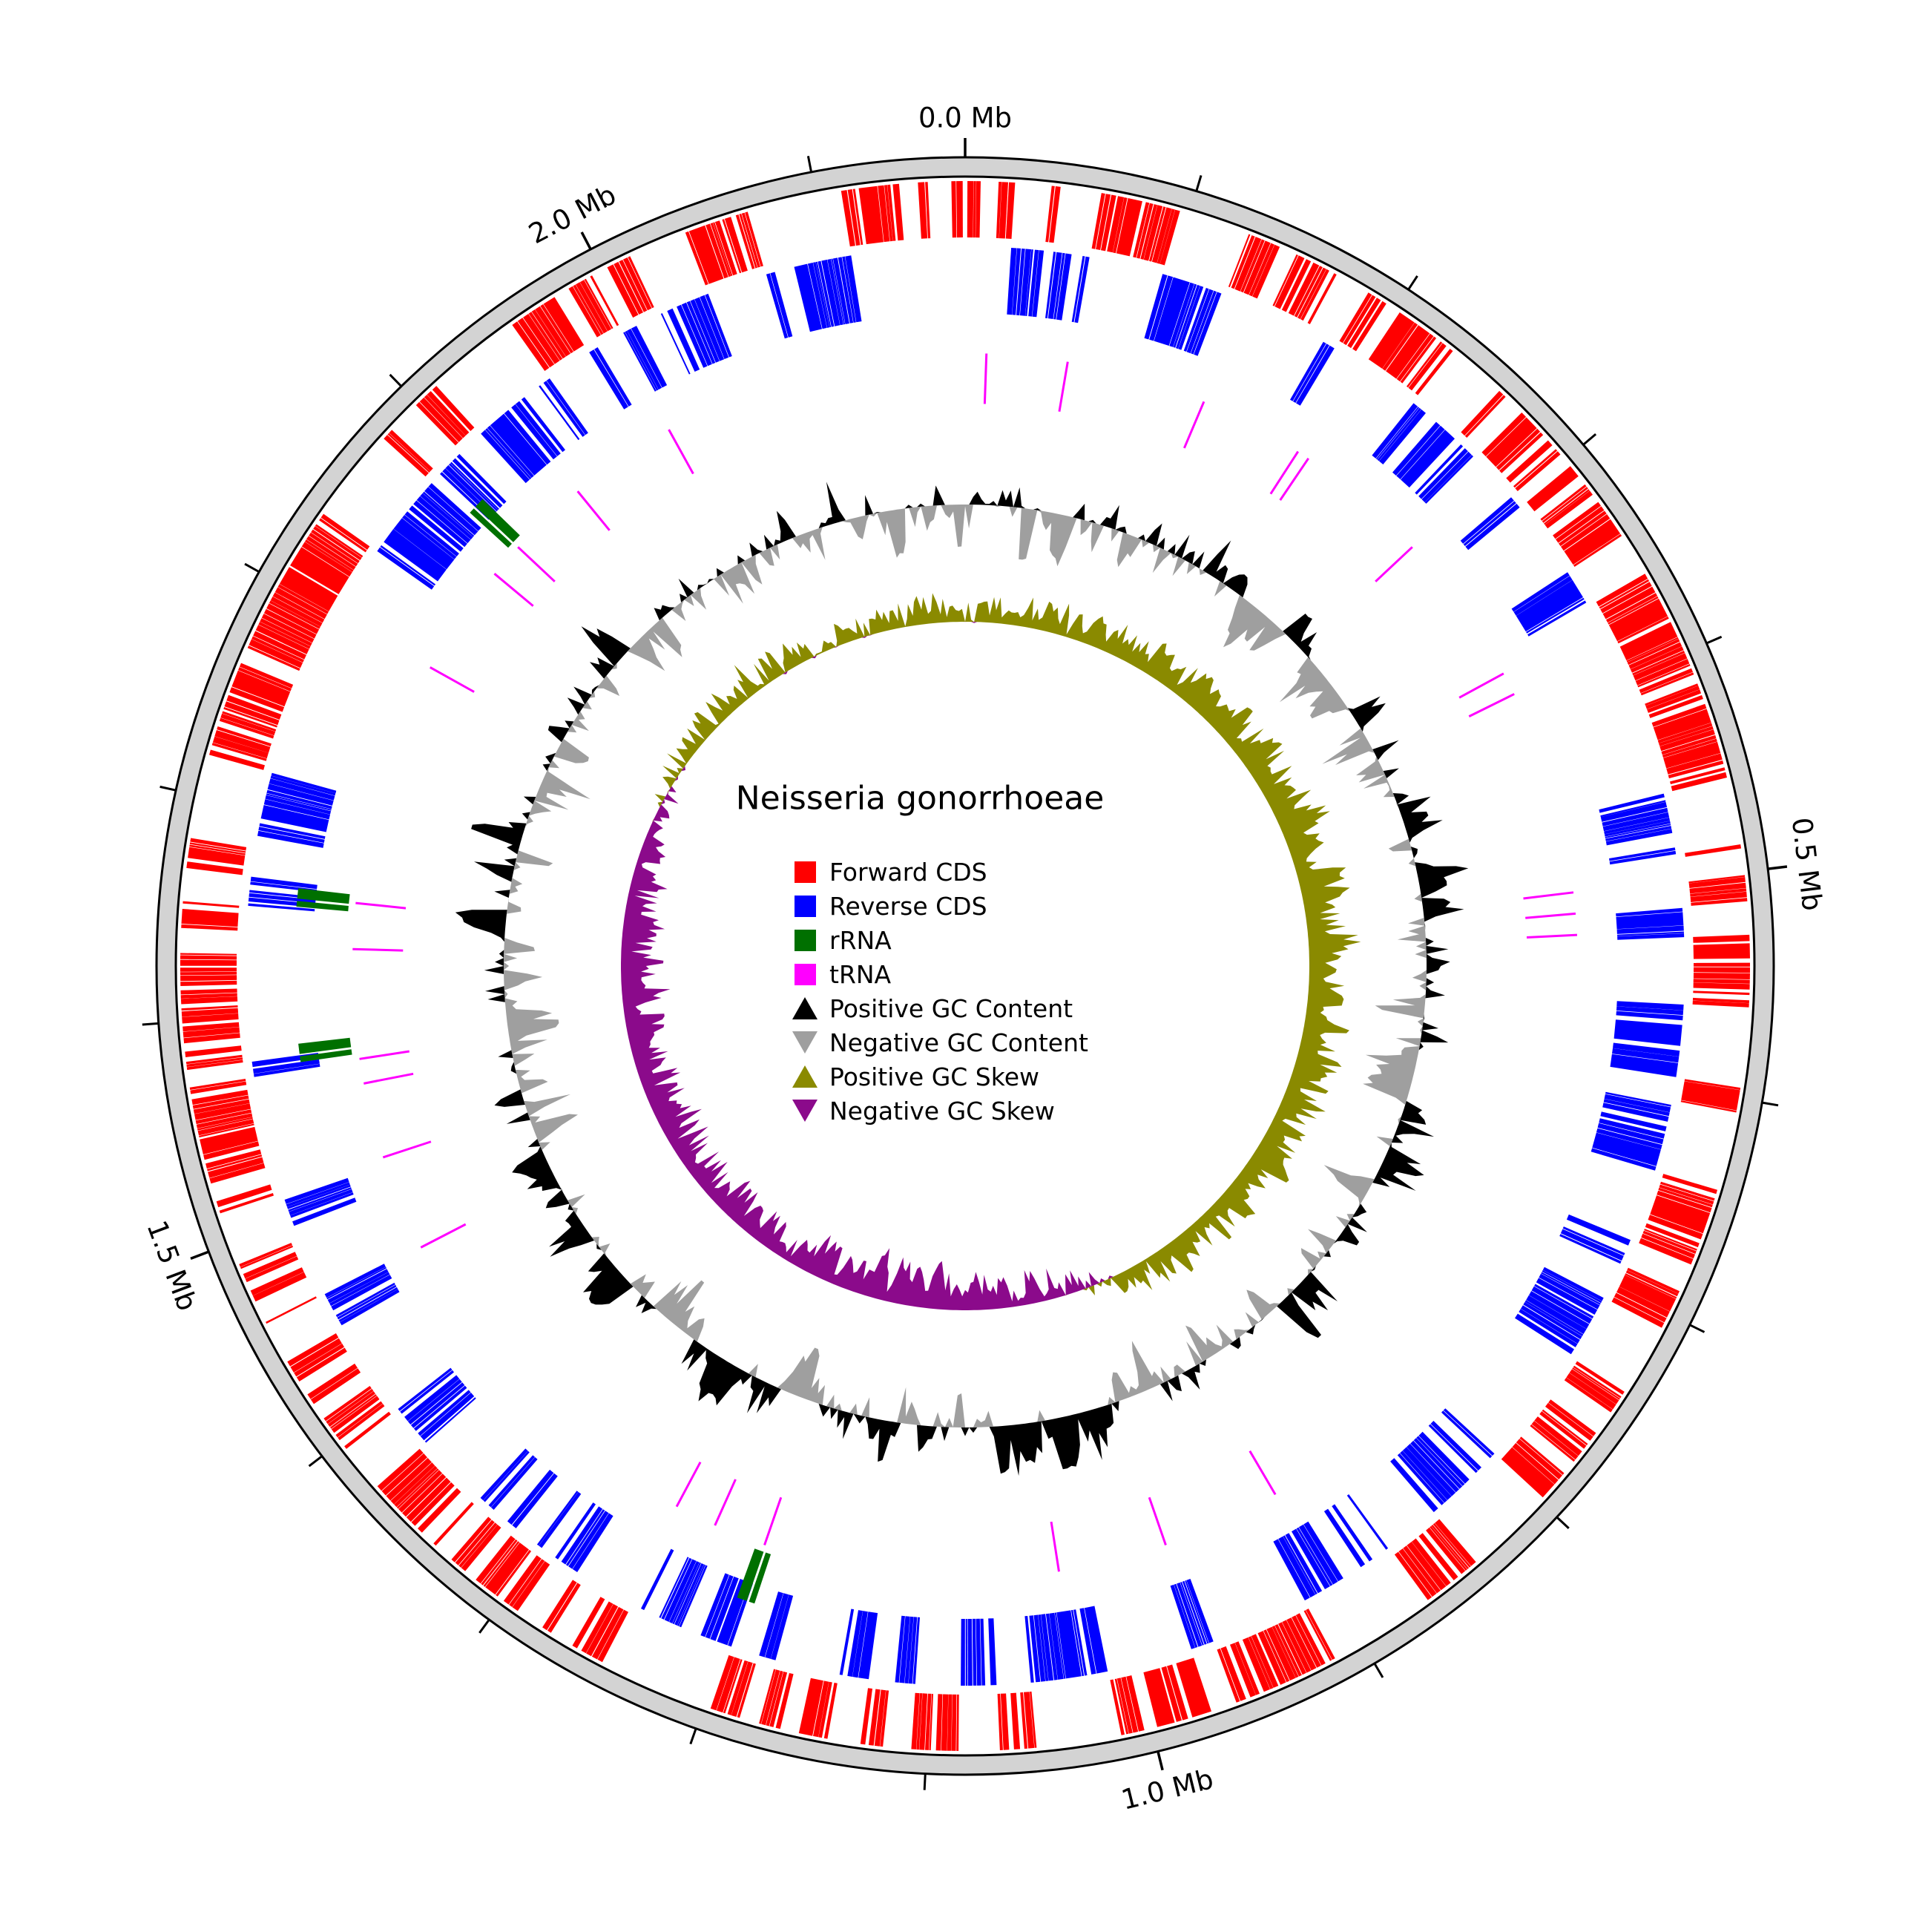  What do you see at coordinates (908, 872) in the screenshot?
I see `legend-item-label: Forward CDS` at bounding box center [908, 872].